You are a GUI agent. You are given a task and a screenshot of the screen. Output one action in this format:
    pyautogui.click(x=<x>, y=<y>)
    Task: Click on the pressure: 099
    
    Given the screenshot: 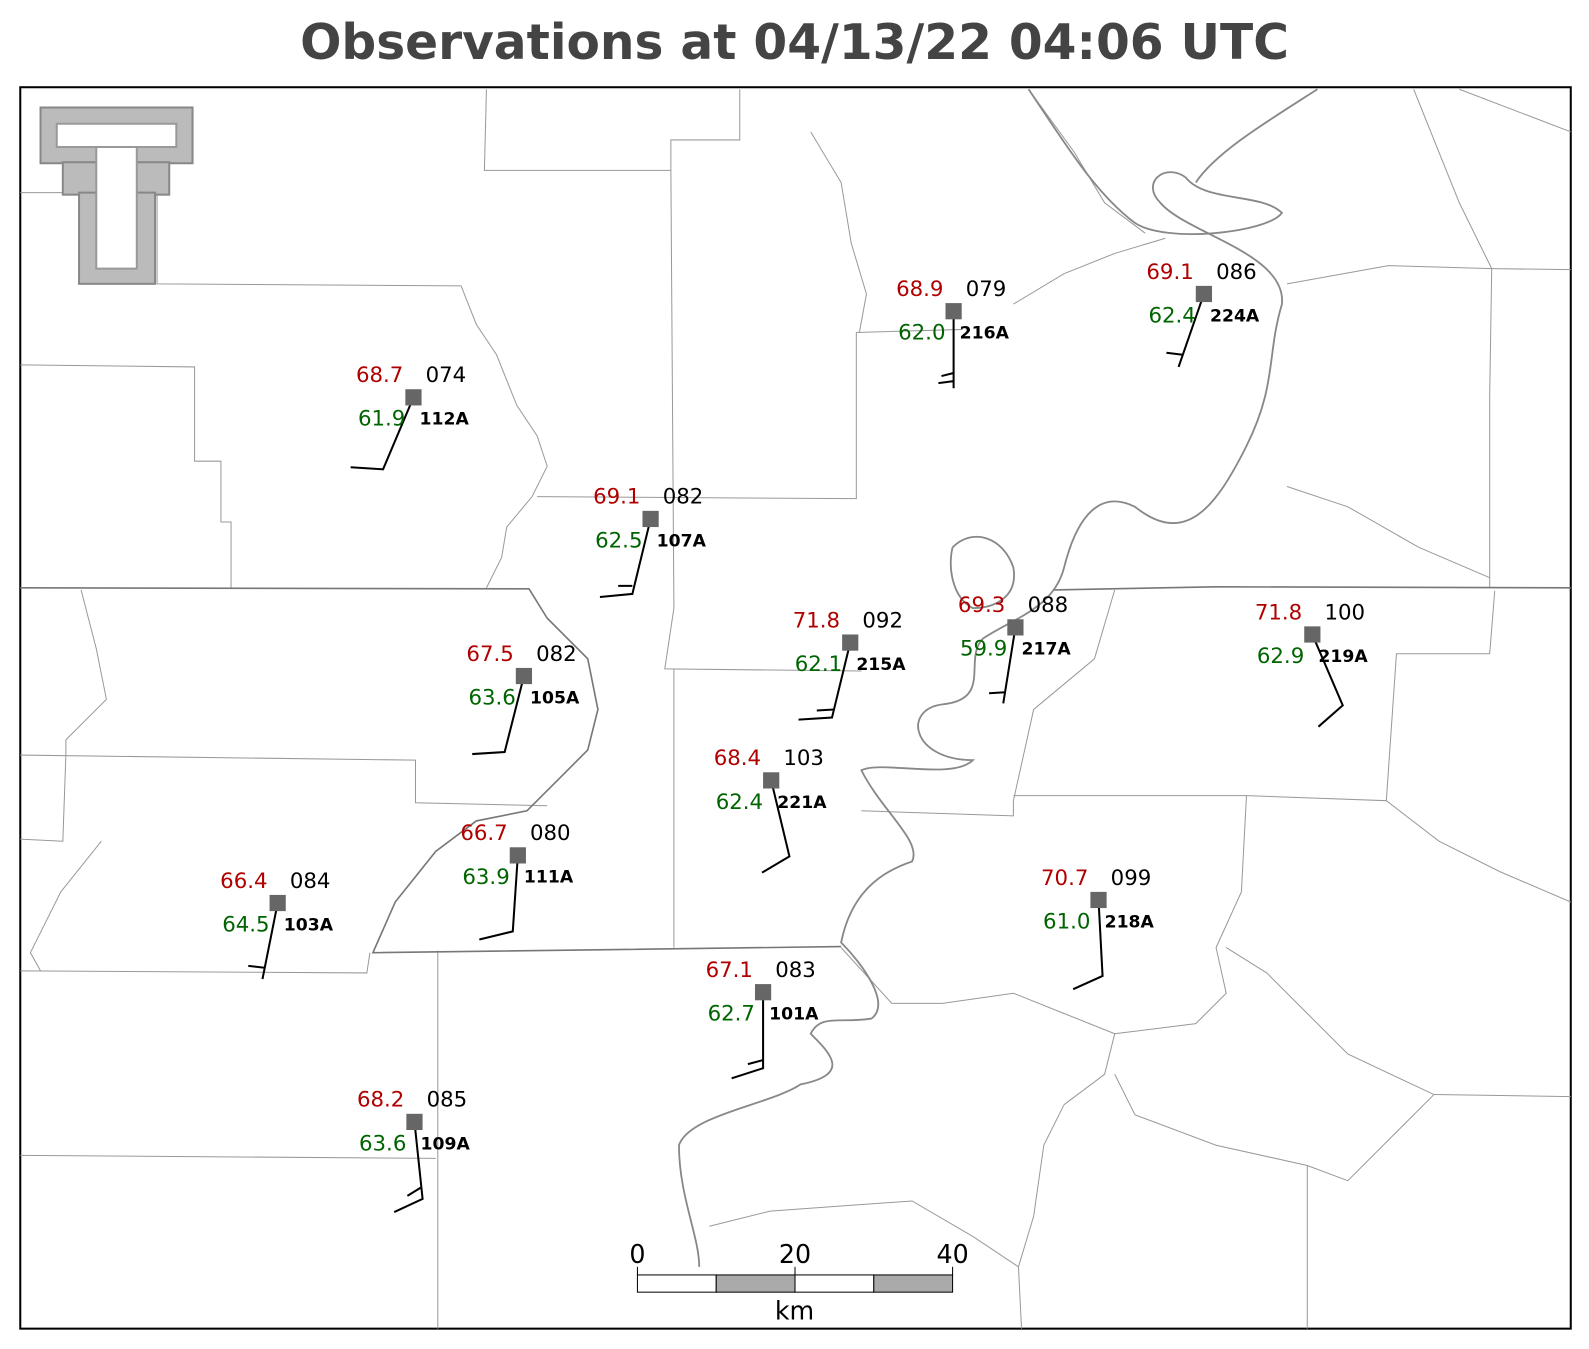 What is the action you would take?
    pyautogui.click(x=1131, y=878)
    